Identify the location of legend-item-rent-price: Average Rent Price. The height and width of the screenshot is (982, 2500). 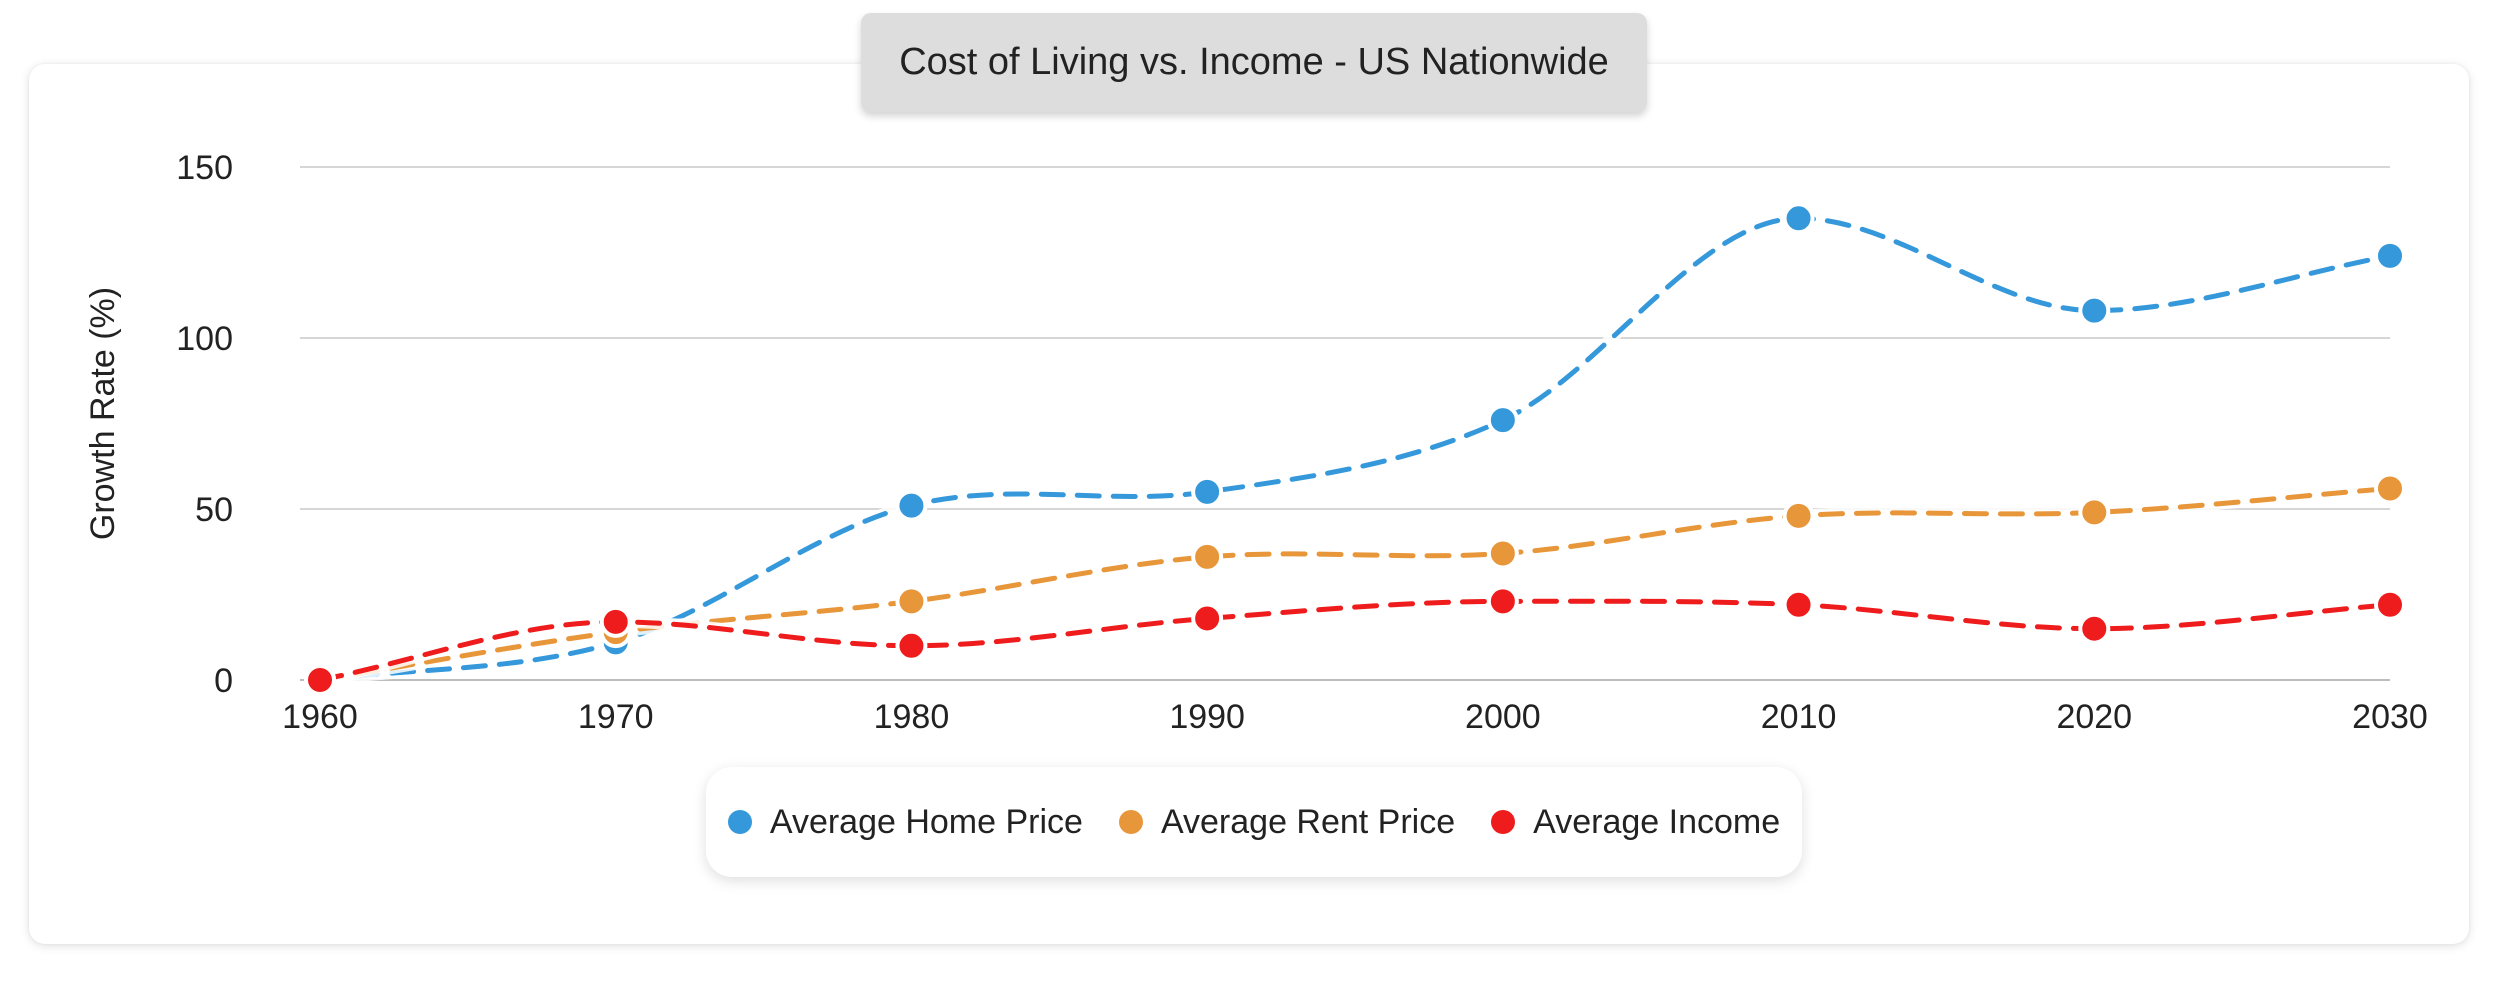
(1287, 822).